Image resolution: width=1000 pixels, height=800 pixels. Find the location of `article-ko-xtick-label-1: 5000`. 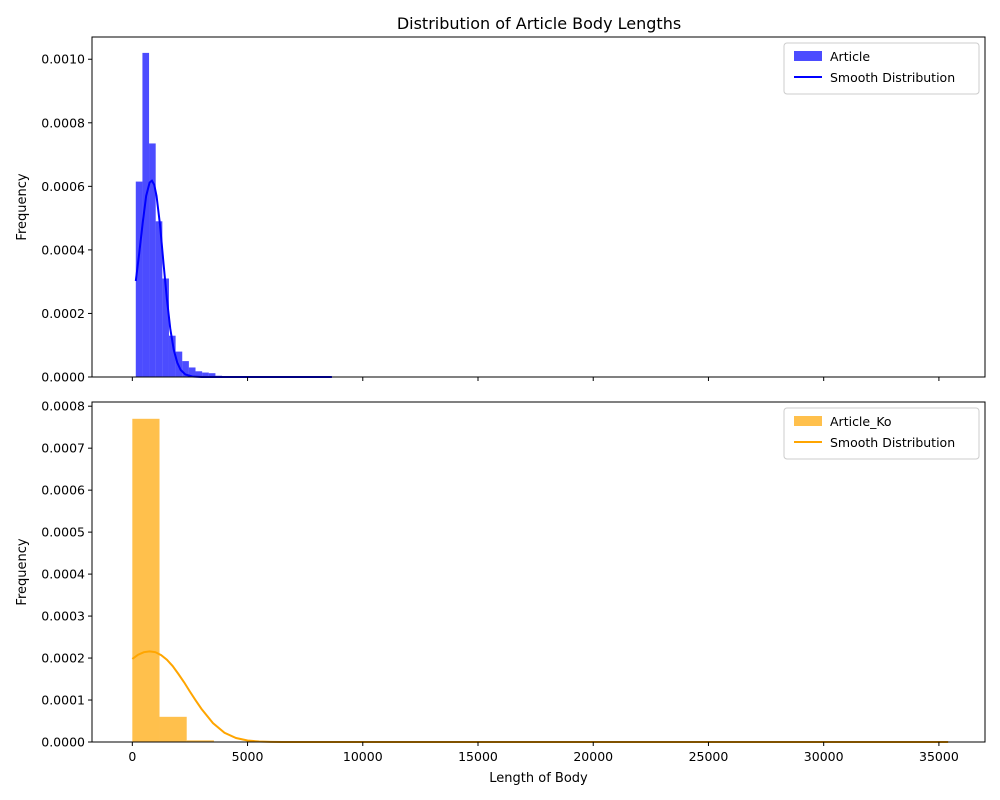

article-ko-xtick-label-1: 5000 is located at coordinates (248, 756).